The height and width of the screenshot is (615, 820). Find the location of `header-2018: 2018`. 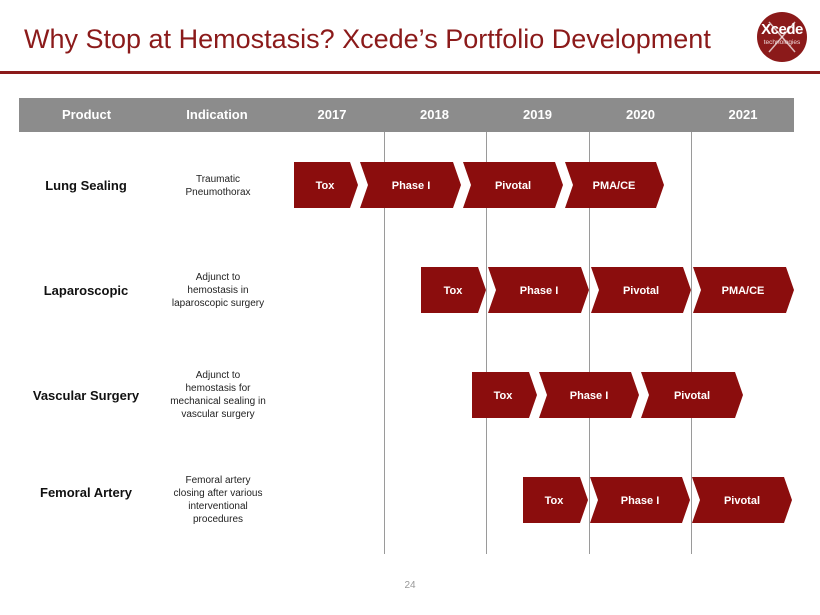

header-2018: 2018 is located at coordinates (434, 114).